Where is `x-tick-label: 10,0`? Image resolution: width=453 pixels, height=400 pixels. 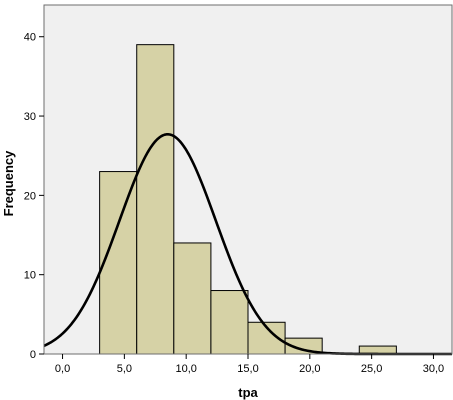 x-tick-label: 10,0 is located at coordinates (185, 369).